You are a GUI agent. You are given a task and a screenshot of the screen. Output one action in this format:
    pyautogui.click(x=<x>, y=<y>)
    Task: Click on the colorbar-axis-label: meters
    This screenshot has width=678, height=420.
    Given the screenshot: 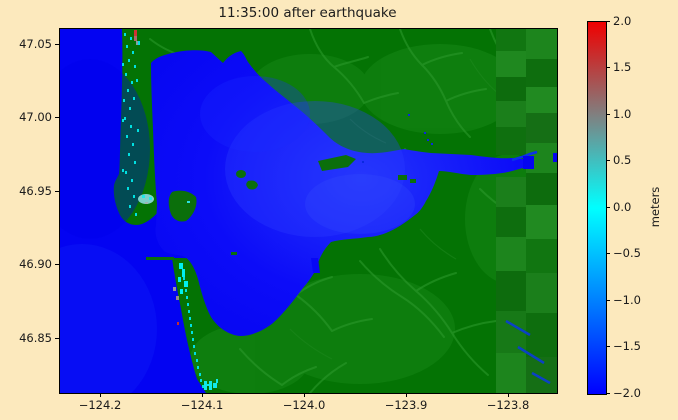 What is the action you would take?
    pyautogui.click(x=655, y=207)
    